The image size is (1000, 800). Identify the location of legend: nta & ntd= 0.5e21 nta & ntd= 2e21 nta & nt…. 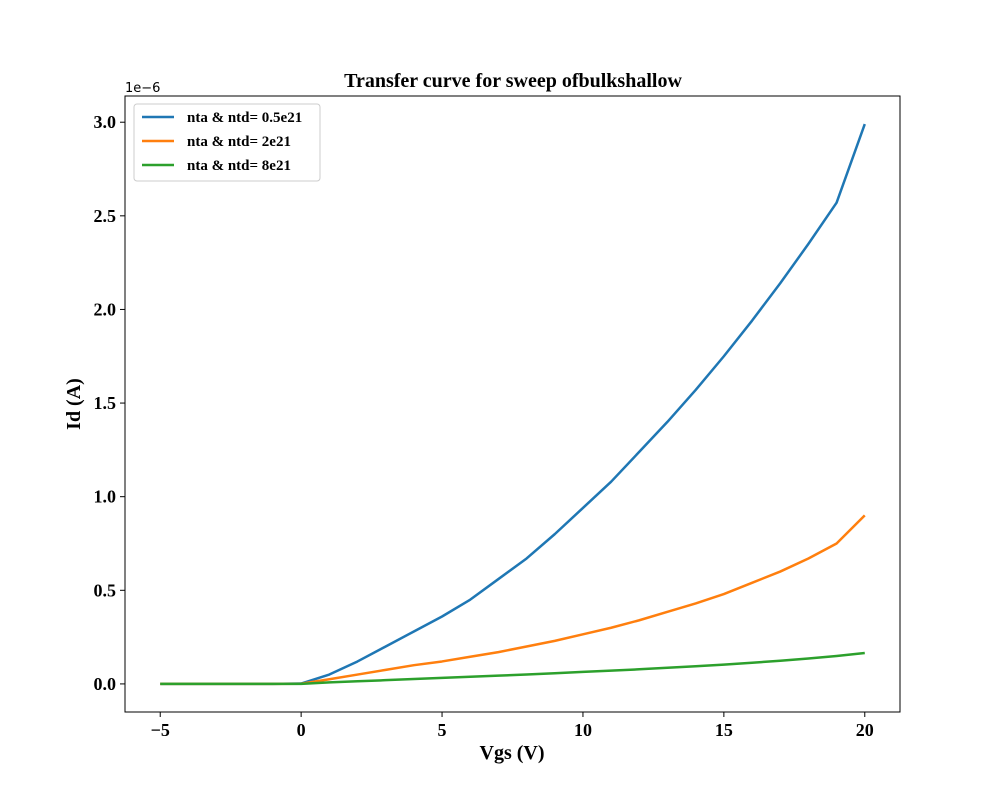
(227, 142).